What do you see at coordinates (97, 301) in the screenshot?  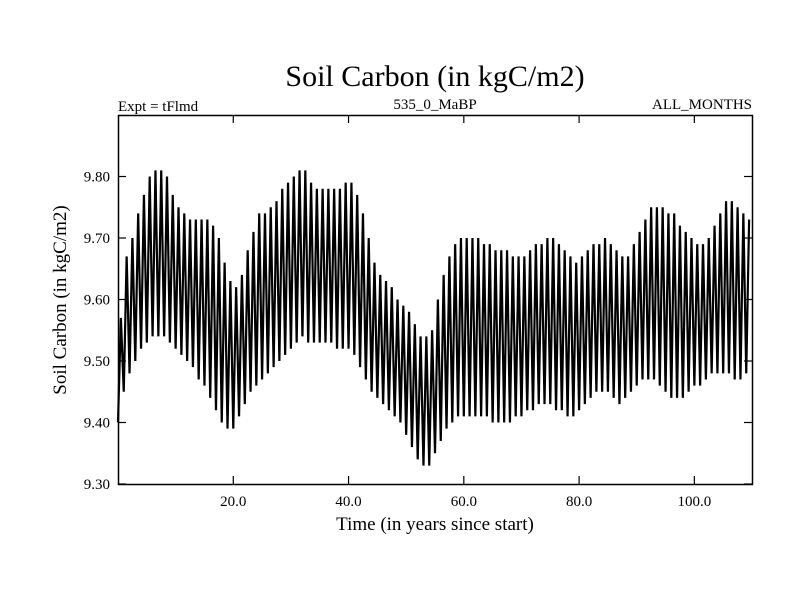 I see `y-tick-label: 9.60` at bounding box center [97, 301].